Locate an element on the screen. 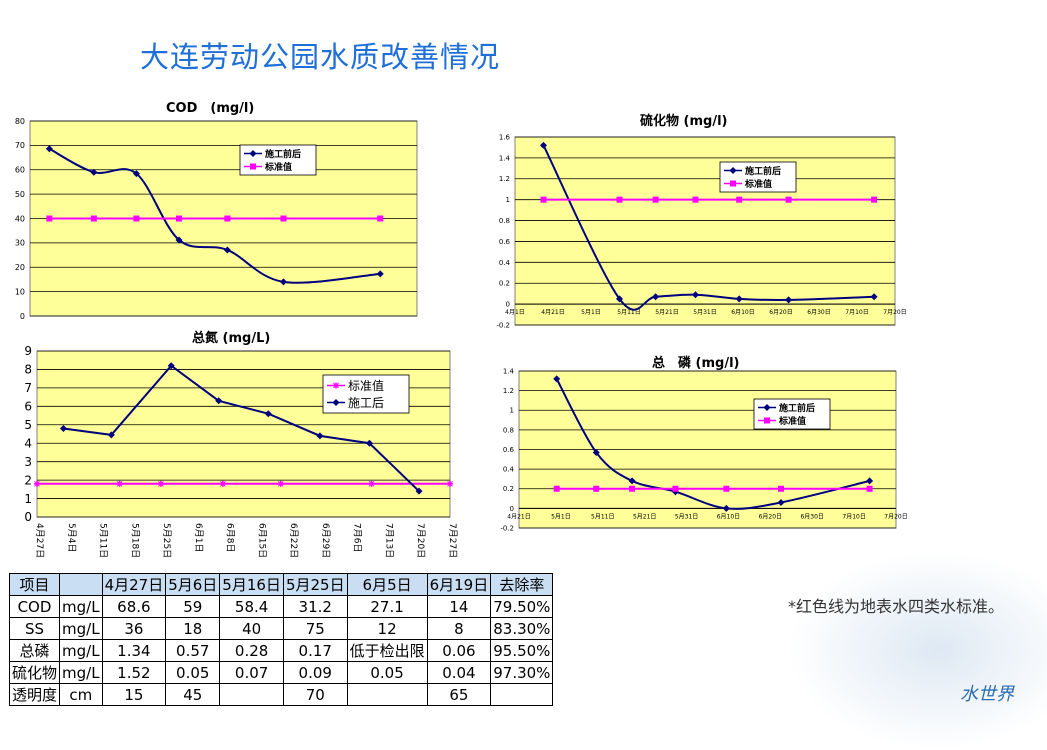 The image size is (1047, 750). y-tick-label: 8 is located at coordinates (28, 370).